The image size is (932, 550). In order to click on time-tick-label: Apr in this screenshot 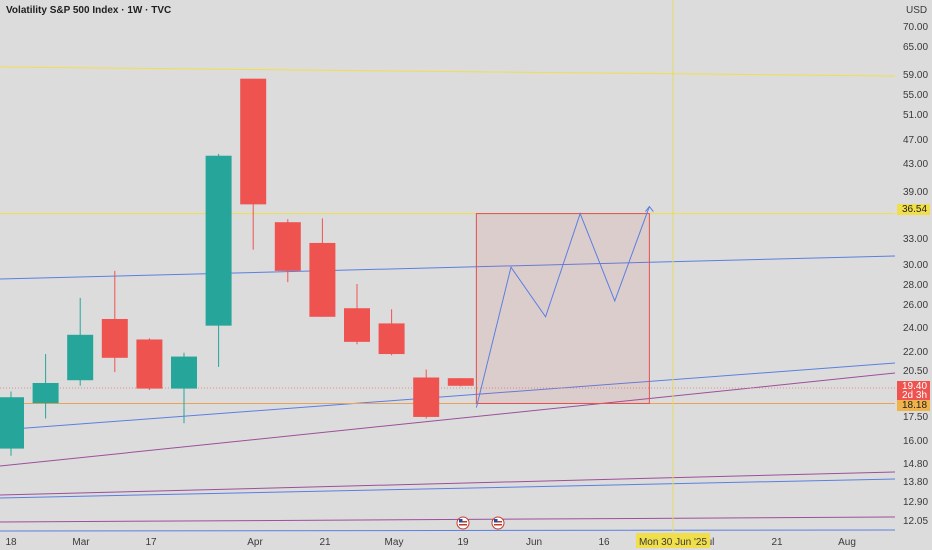, I will do `click(255, 542)`.